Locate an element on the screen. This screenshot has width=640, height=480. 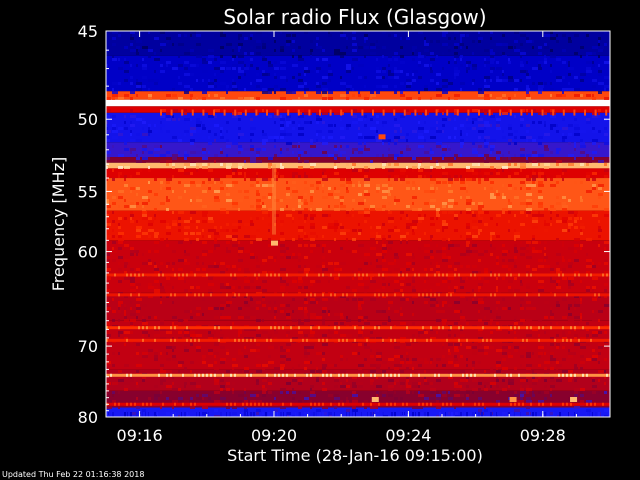
y-tick-label: 55 is located at coordinates (88, 191).